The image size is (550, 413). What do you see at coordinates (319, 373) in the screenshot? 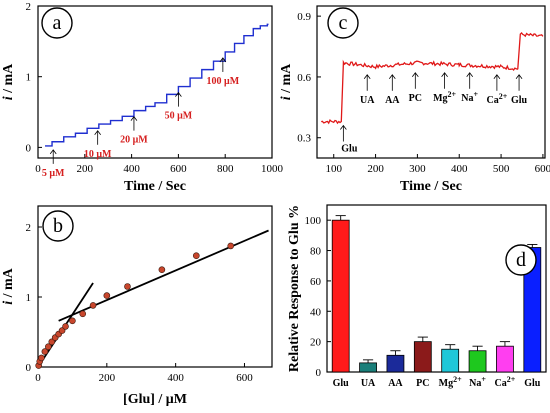
I see `panel-d-ytick-label: 0` at bounding box center [319, 373].